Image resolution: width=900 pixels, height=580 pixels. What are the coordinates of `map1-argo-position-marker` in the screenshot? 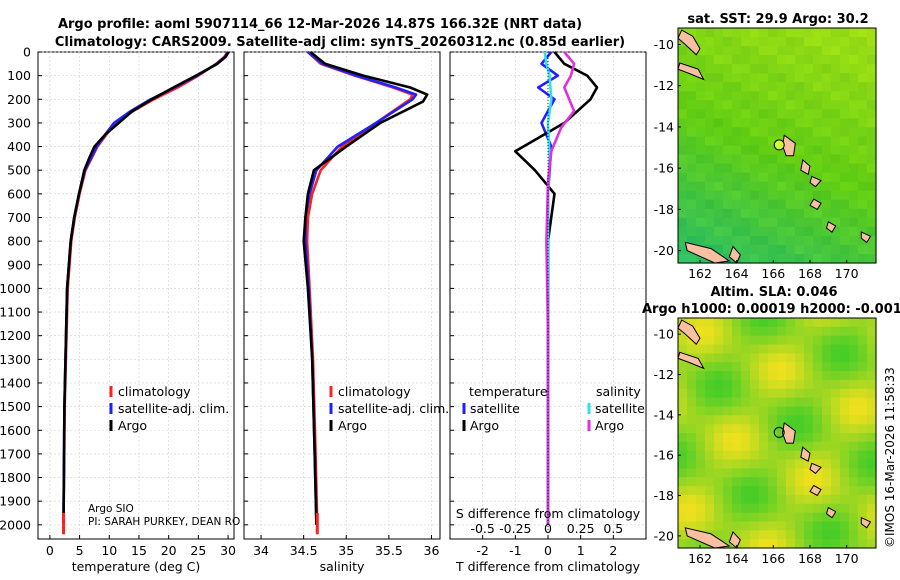 It's located at (779, 145).